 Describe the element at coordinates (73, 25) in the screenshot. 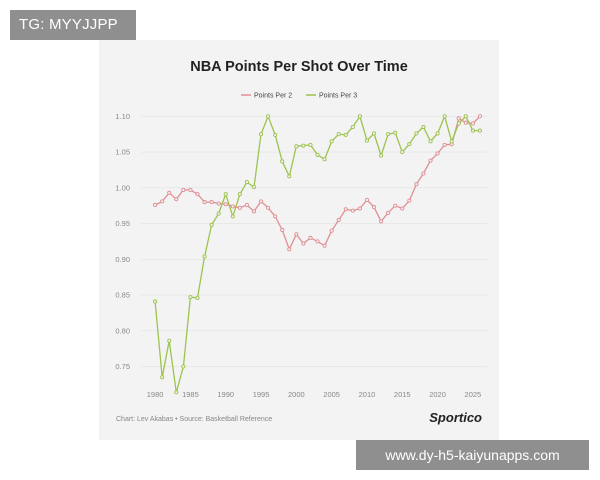

I see `telegram-badge: TG: MYYJJPP` at that location.